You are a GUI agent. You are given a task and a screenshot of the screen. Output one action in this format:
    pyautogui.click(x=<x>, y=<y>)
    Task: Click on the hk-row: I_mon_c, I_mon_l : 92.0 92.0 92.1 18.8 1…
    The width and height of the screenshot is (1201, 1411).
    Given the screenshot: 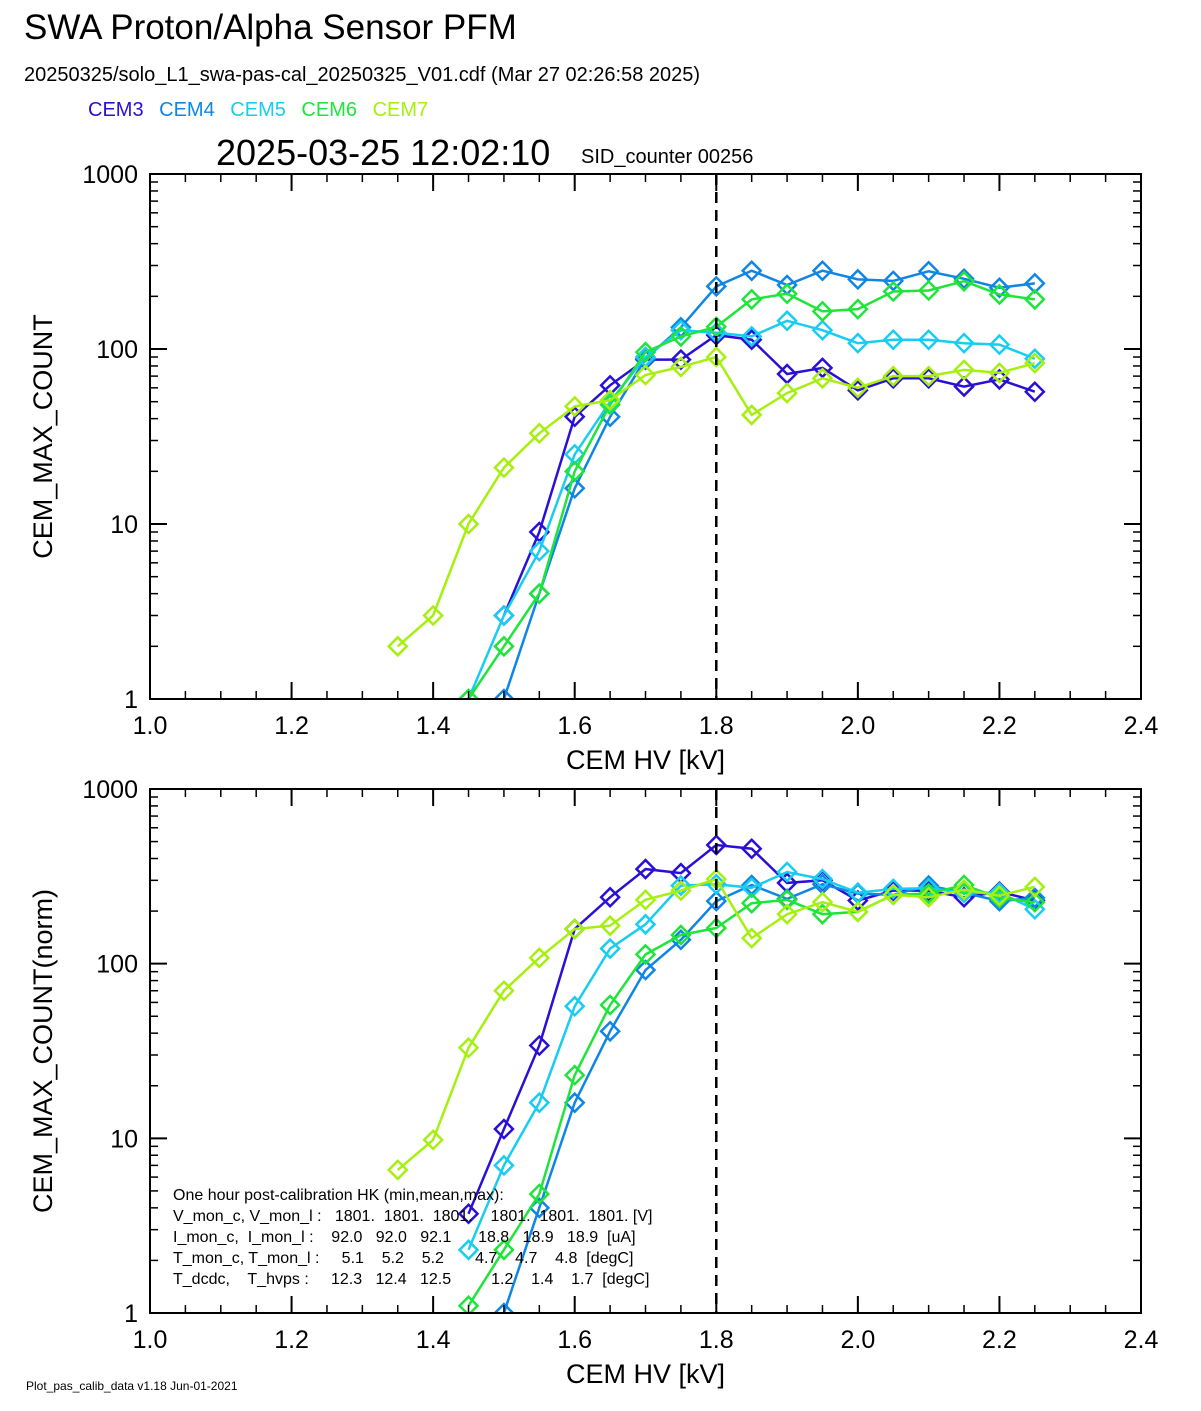 What is the action you would take?
    pyautogui.click(x=404, y=1237)
    